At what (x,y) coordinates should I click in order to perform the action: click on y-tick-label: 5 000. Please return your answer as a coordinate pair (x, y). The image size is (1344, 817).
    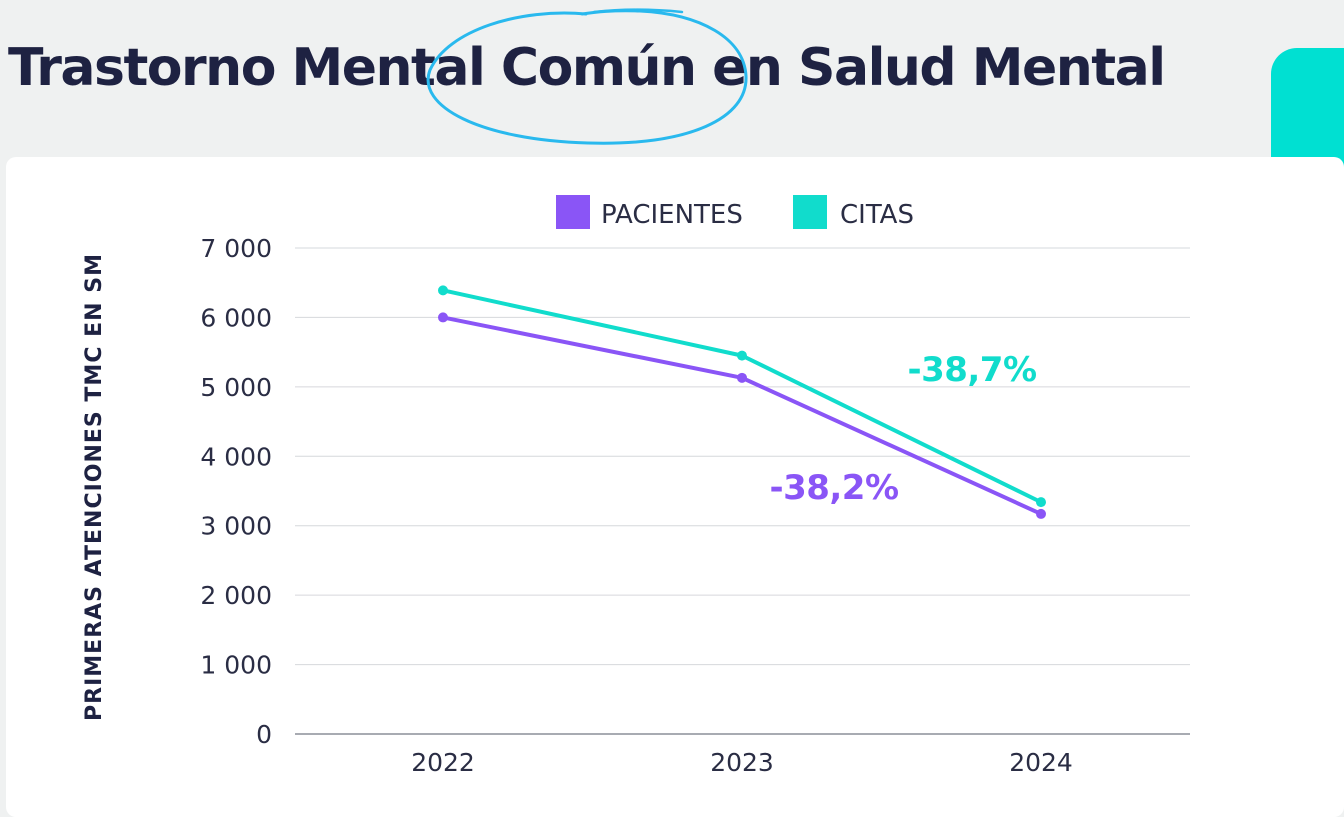
    Looking at the image, I should click on (236, 387).